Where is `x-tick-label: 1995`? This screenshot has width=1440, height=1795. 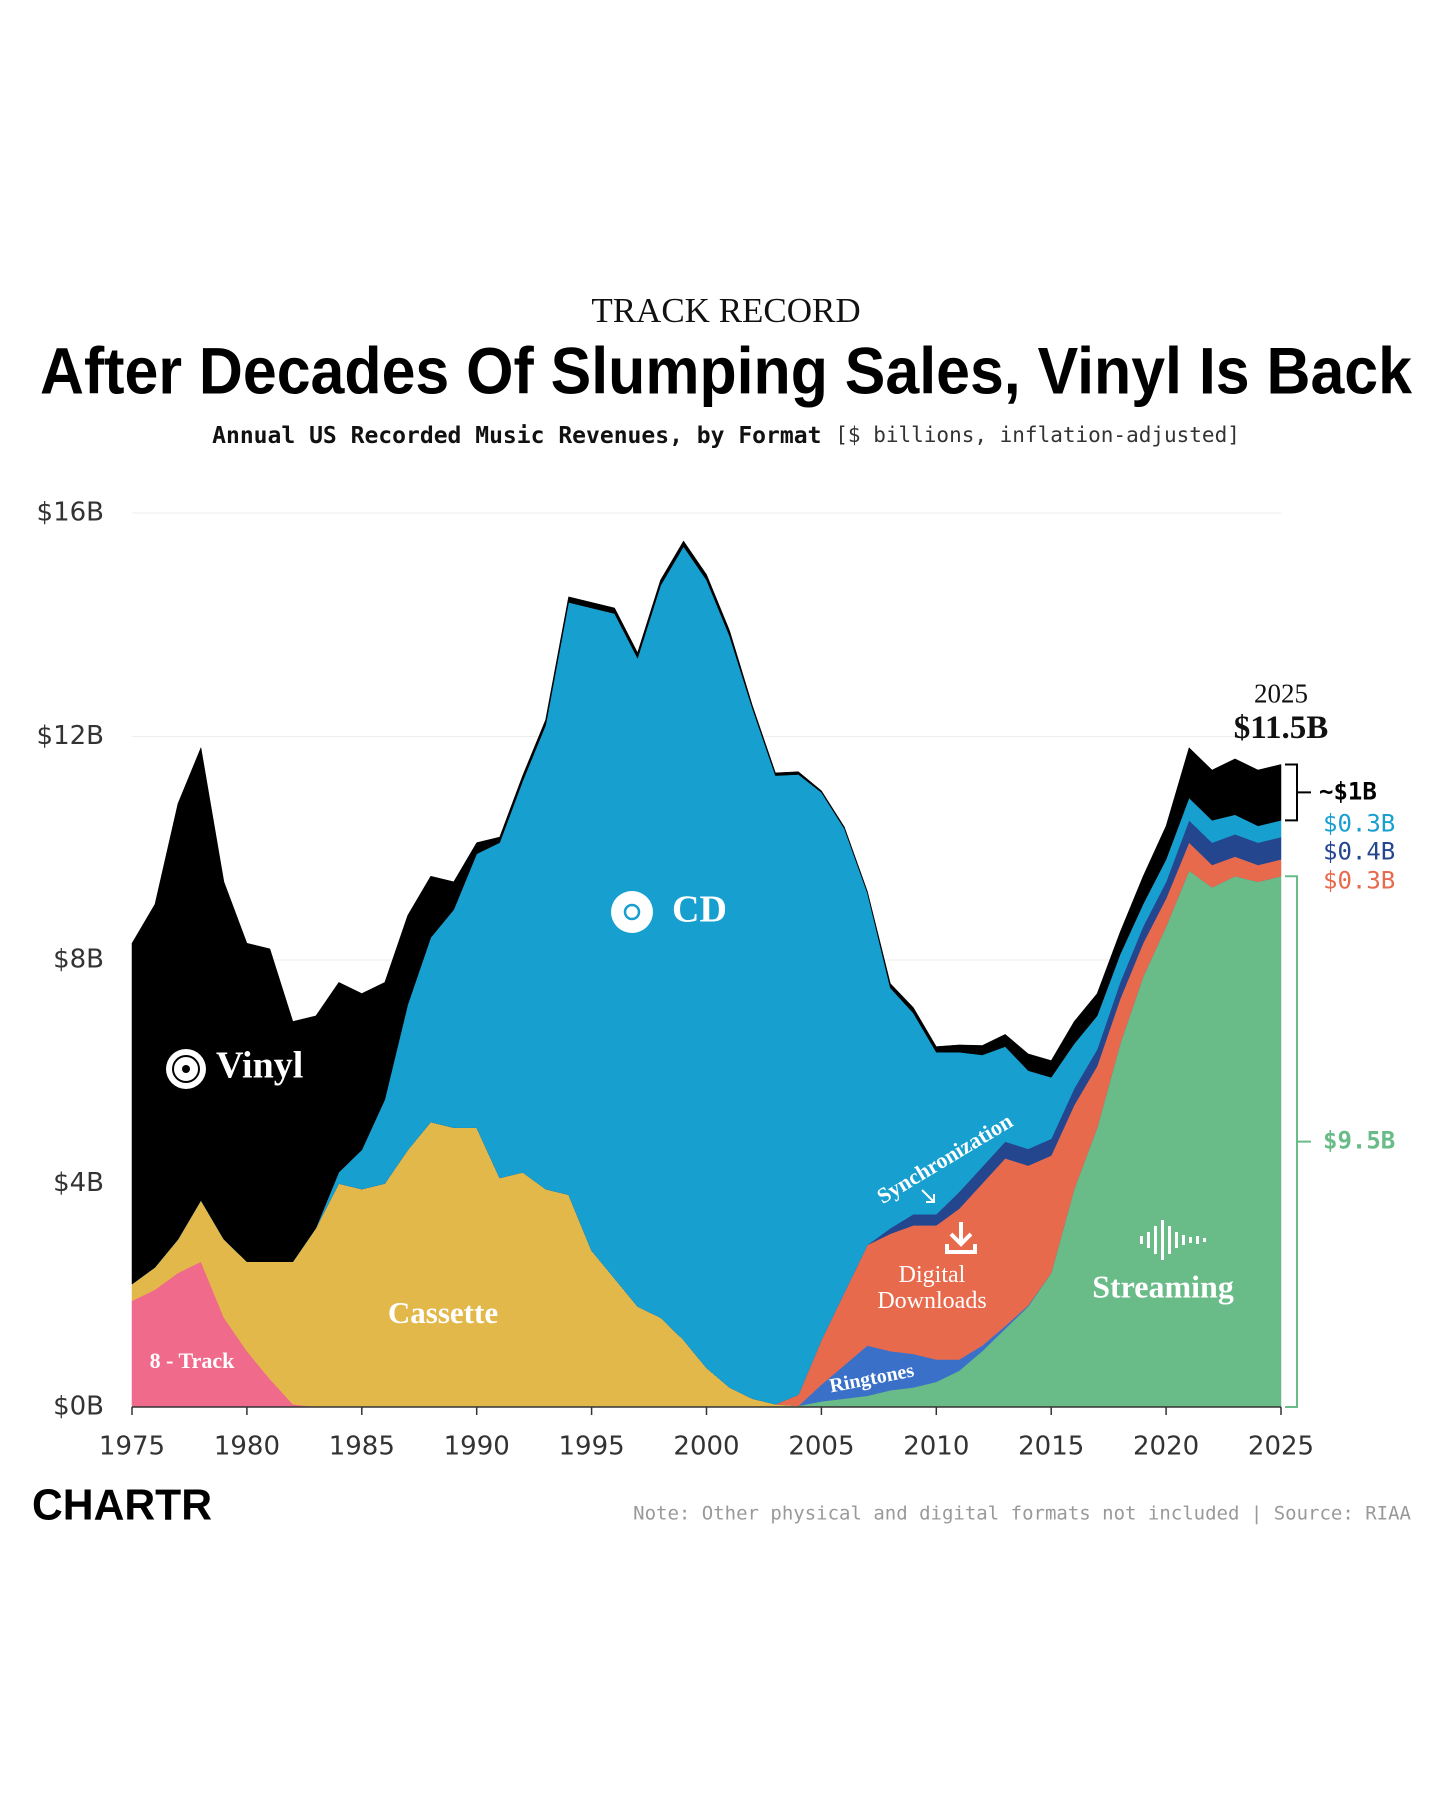
x-tick-label: 1995 is located at coordinates (592, 1447).